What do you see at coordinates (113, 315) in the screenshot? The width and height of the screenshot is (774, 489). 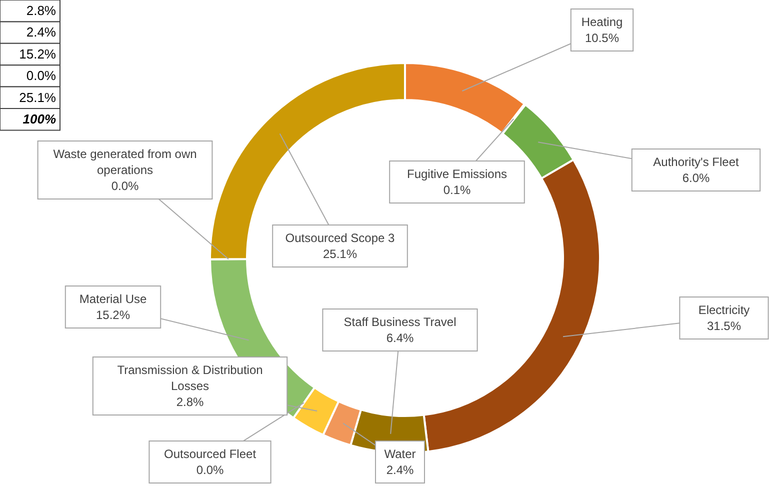 I see `data-label: 15.2%` at bounding box center [113, 315].